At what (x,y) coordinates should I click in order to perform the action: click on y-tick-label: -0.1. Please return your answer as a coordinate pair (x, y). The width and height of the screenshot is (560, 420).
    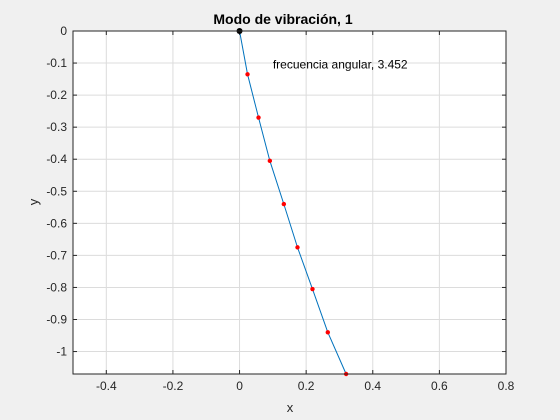
    Looking at the image, I should click on (56, 63).